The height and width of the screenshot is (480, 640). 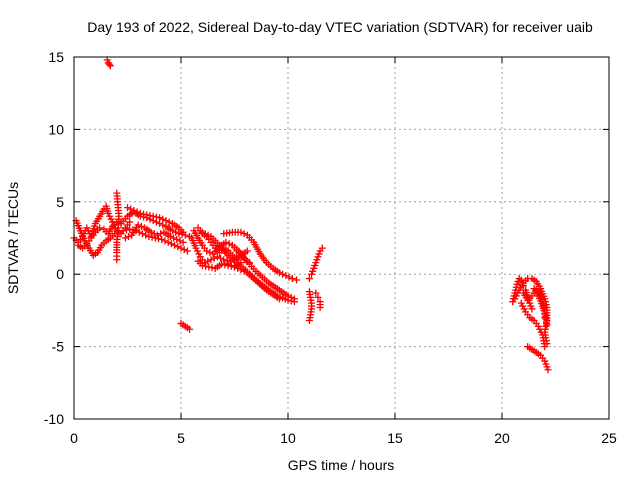 I want to click on series-post-11h-down, so click(x=310, y=306).